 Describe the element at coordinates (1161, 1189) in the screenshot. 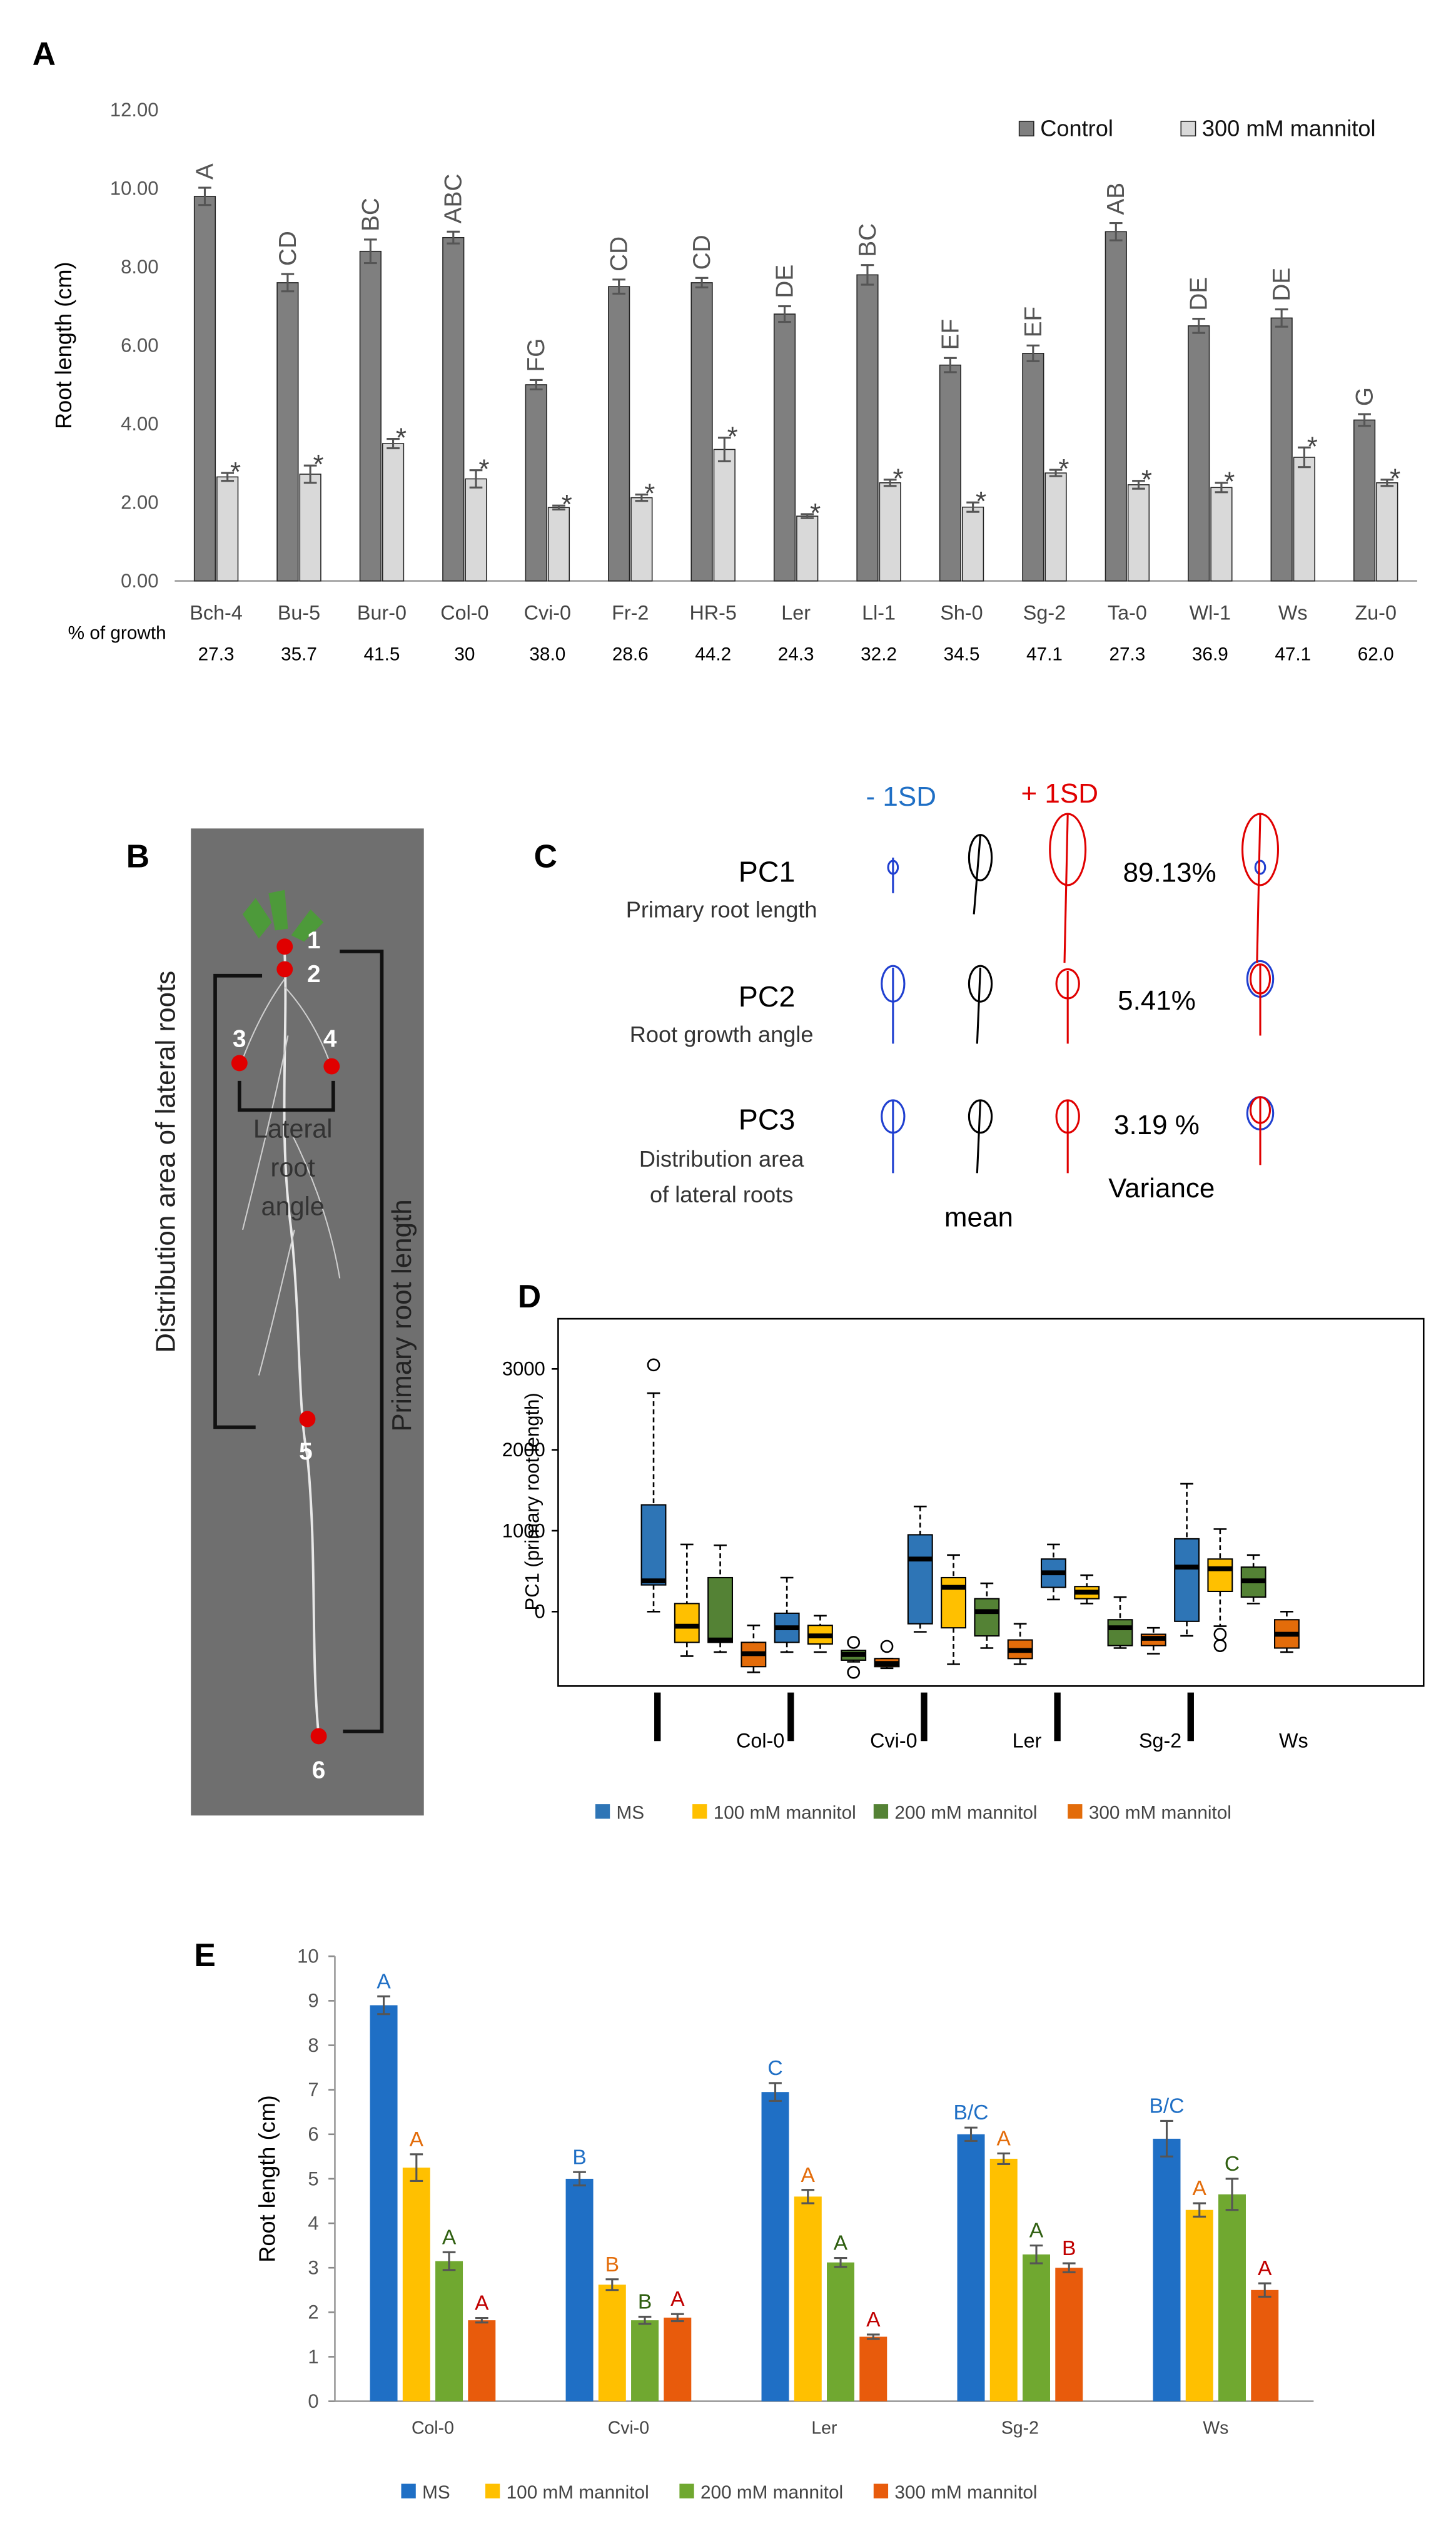

I see `variance-label: Variance` at that location.